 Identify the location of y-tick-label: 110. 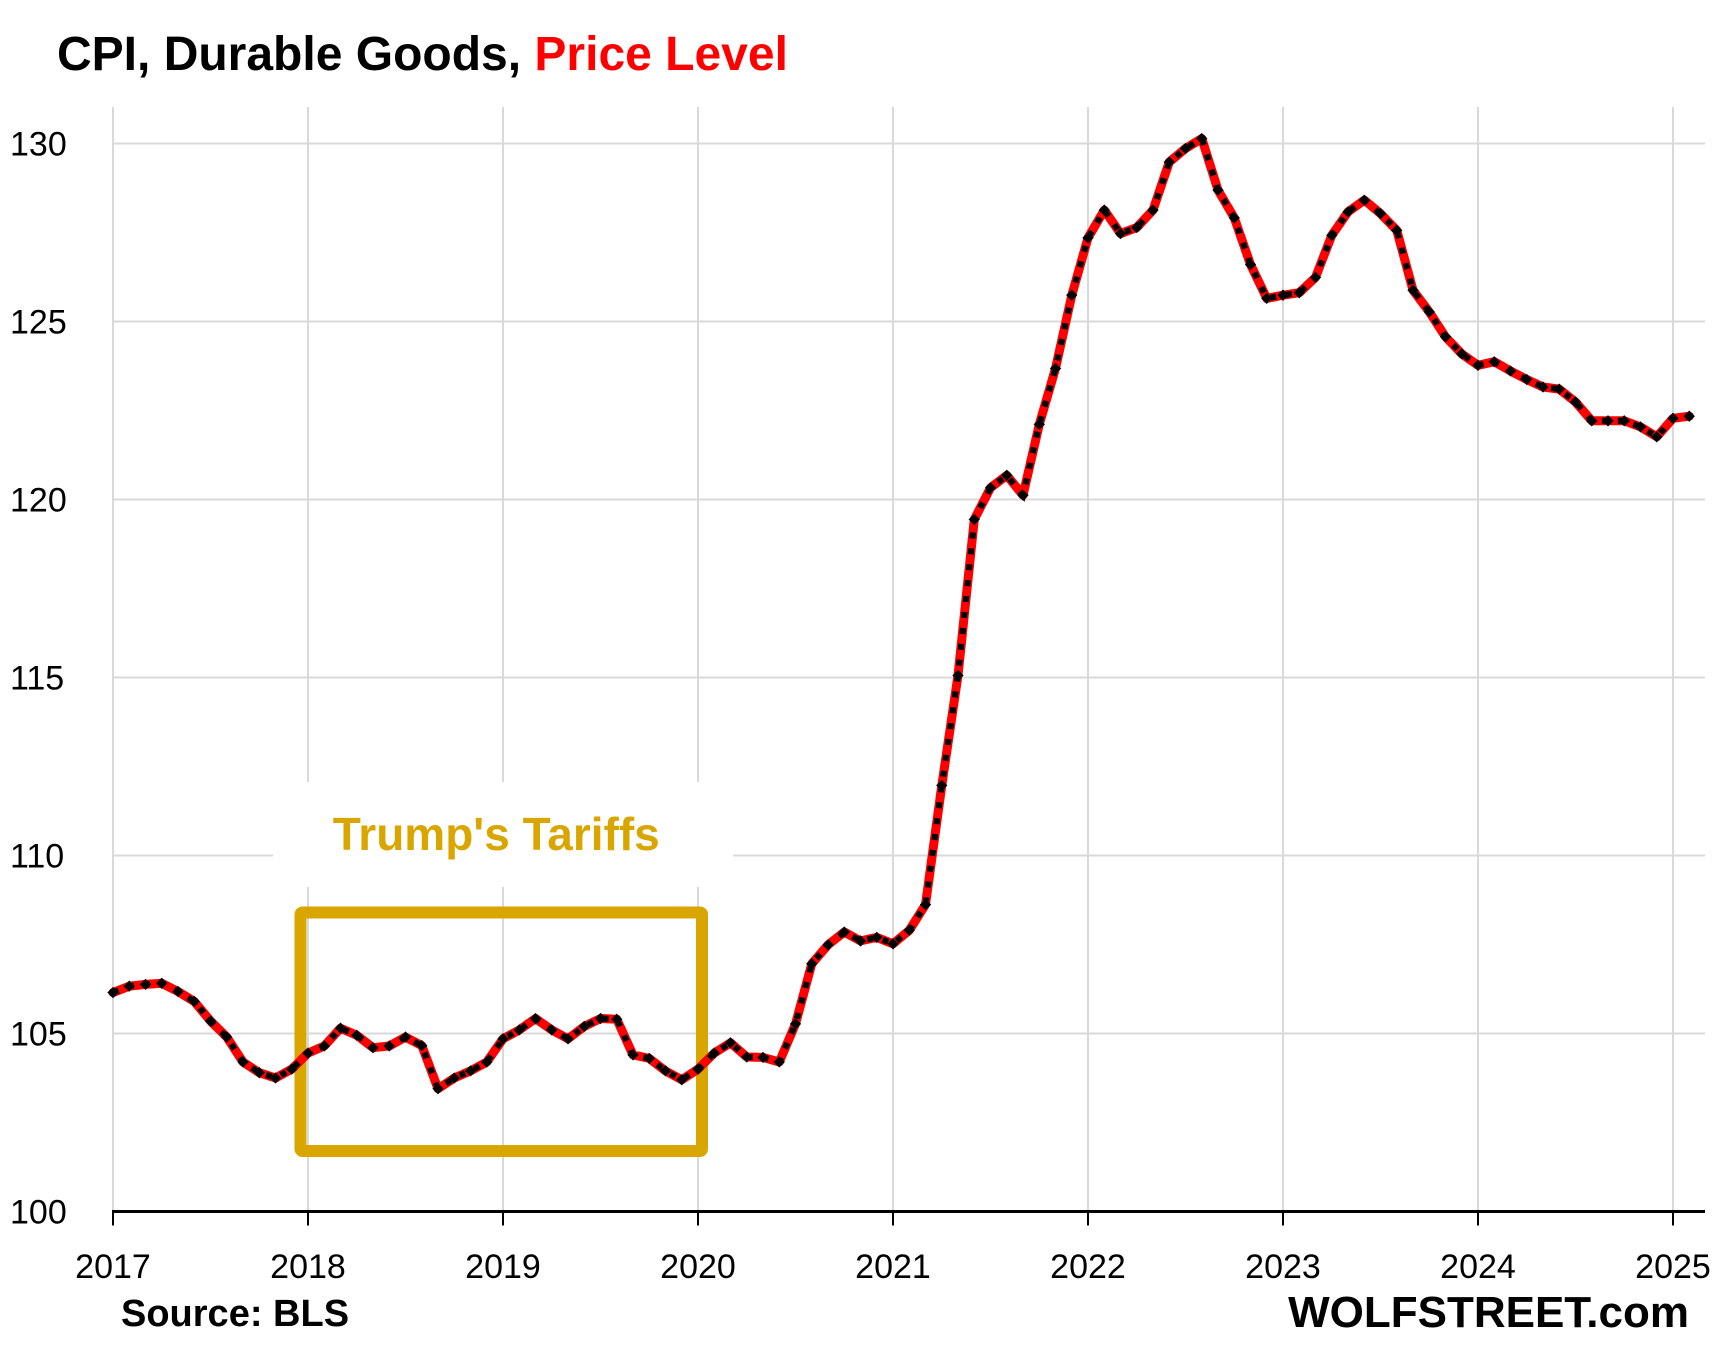
(37, 857).